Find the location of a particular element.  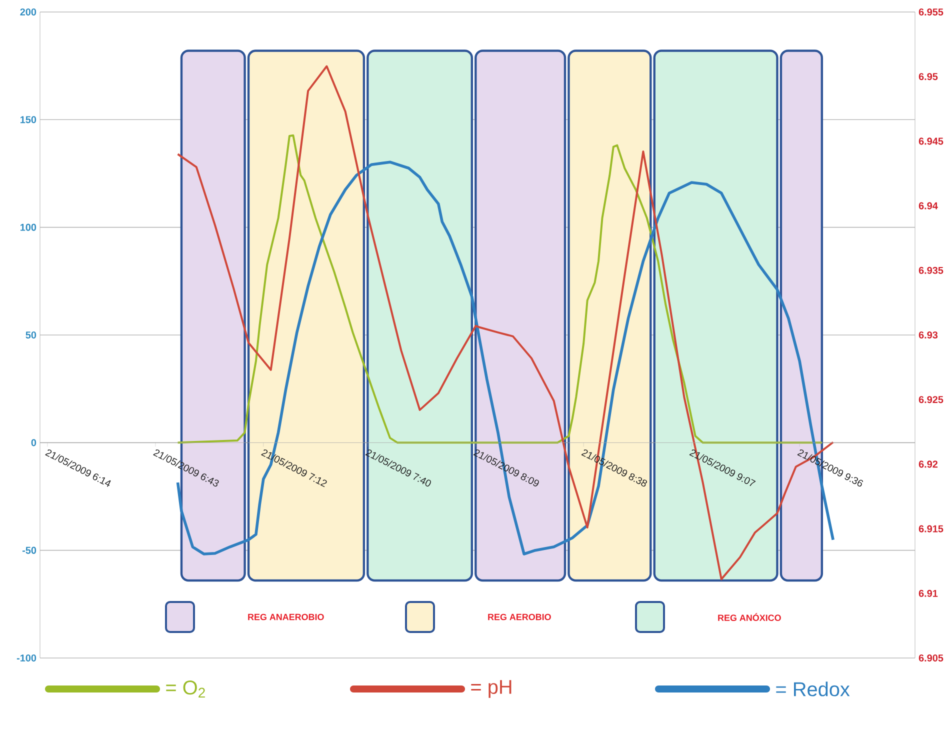

y-tick-label: 0 is located at coordinates (33, 442).